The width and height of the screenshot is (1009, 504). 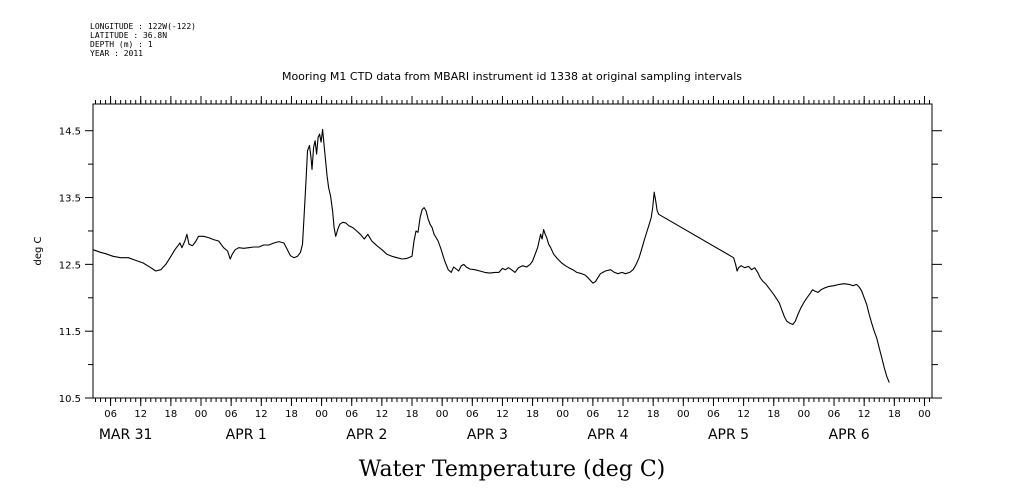 I want to click on y-tick-label: 12.5, so click(x=70, y=265).